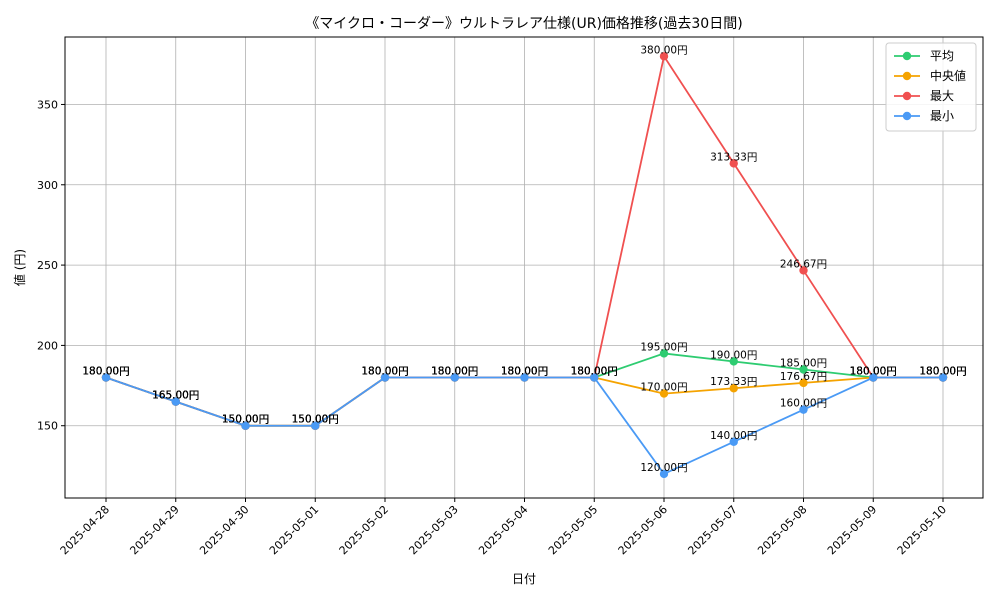 The width and height of the screenshot is (1000, 600). I want to click on y-tick-label: 250, so click(47, 265).